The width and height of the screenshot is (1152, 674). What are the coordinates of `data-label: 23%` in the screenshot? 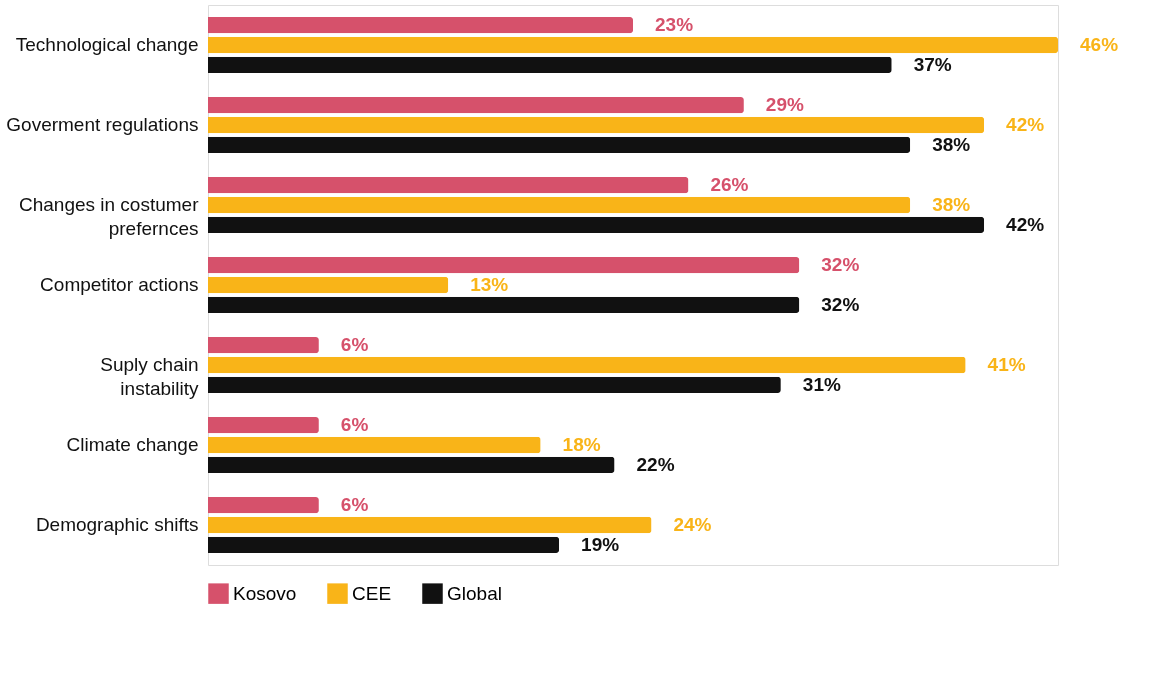 It's located at (674, 25).